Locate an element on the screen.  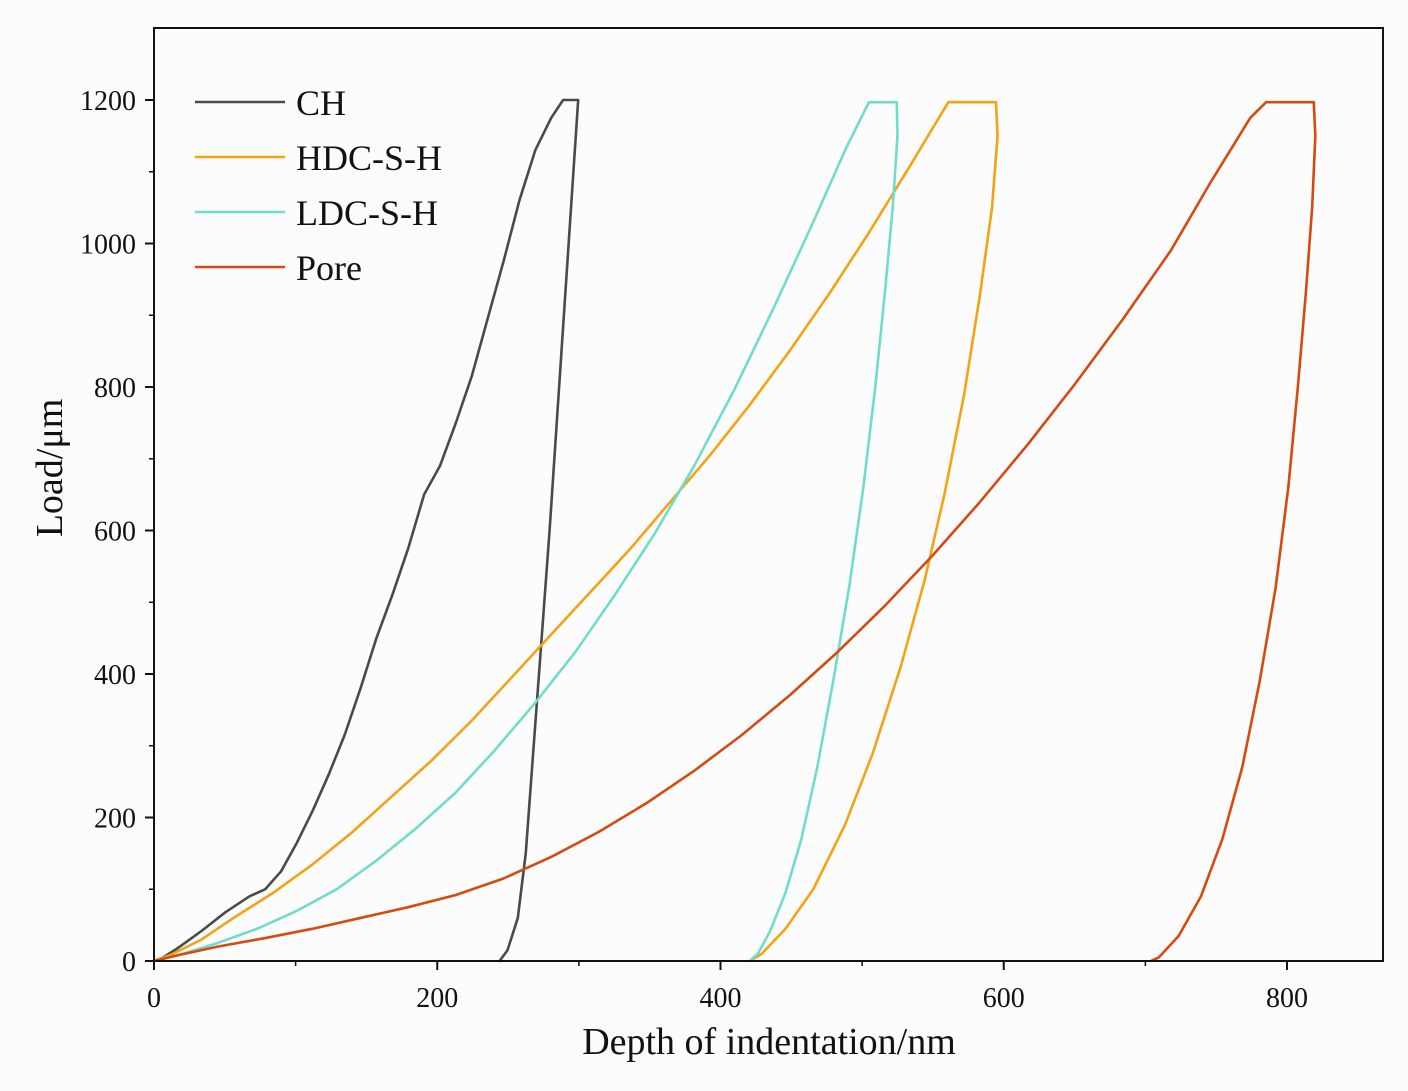
legend-label: LDC-S-H is located at coordinates (367, 213).